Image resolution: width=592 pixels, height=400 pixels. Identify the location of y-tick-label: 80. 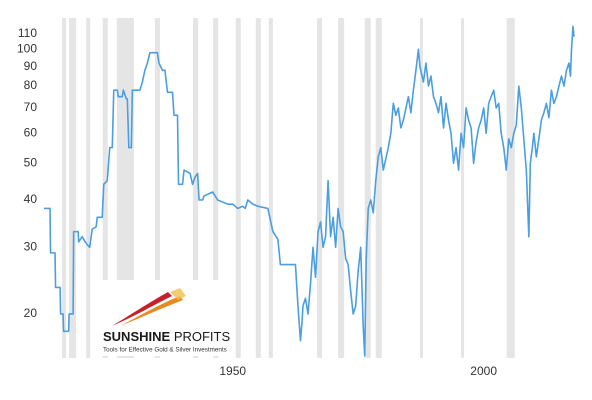
(31, 85).